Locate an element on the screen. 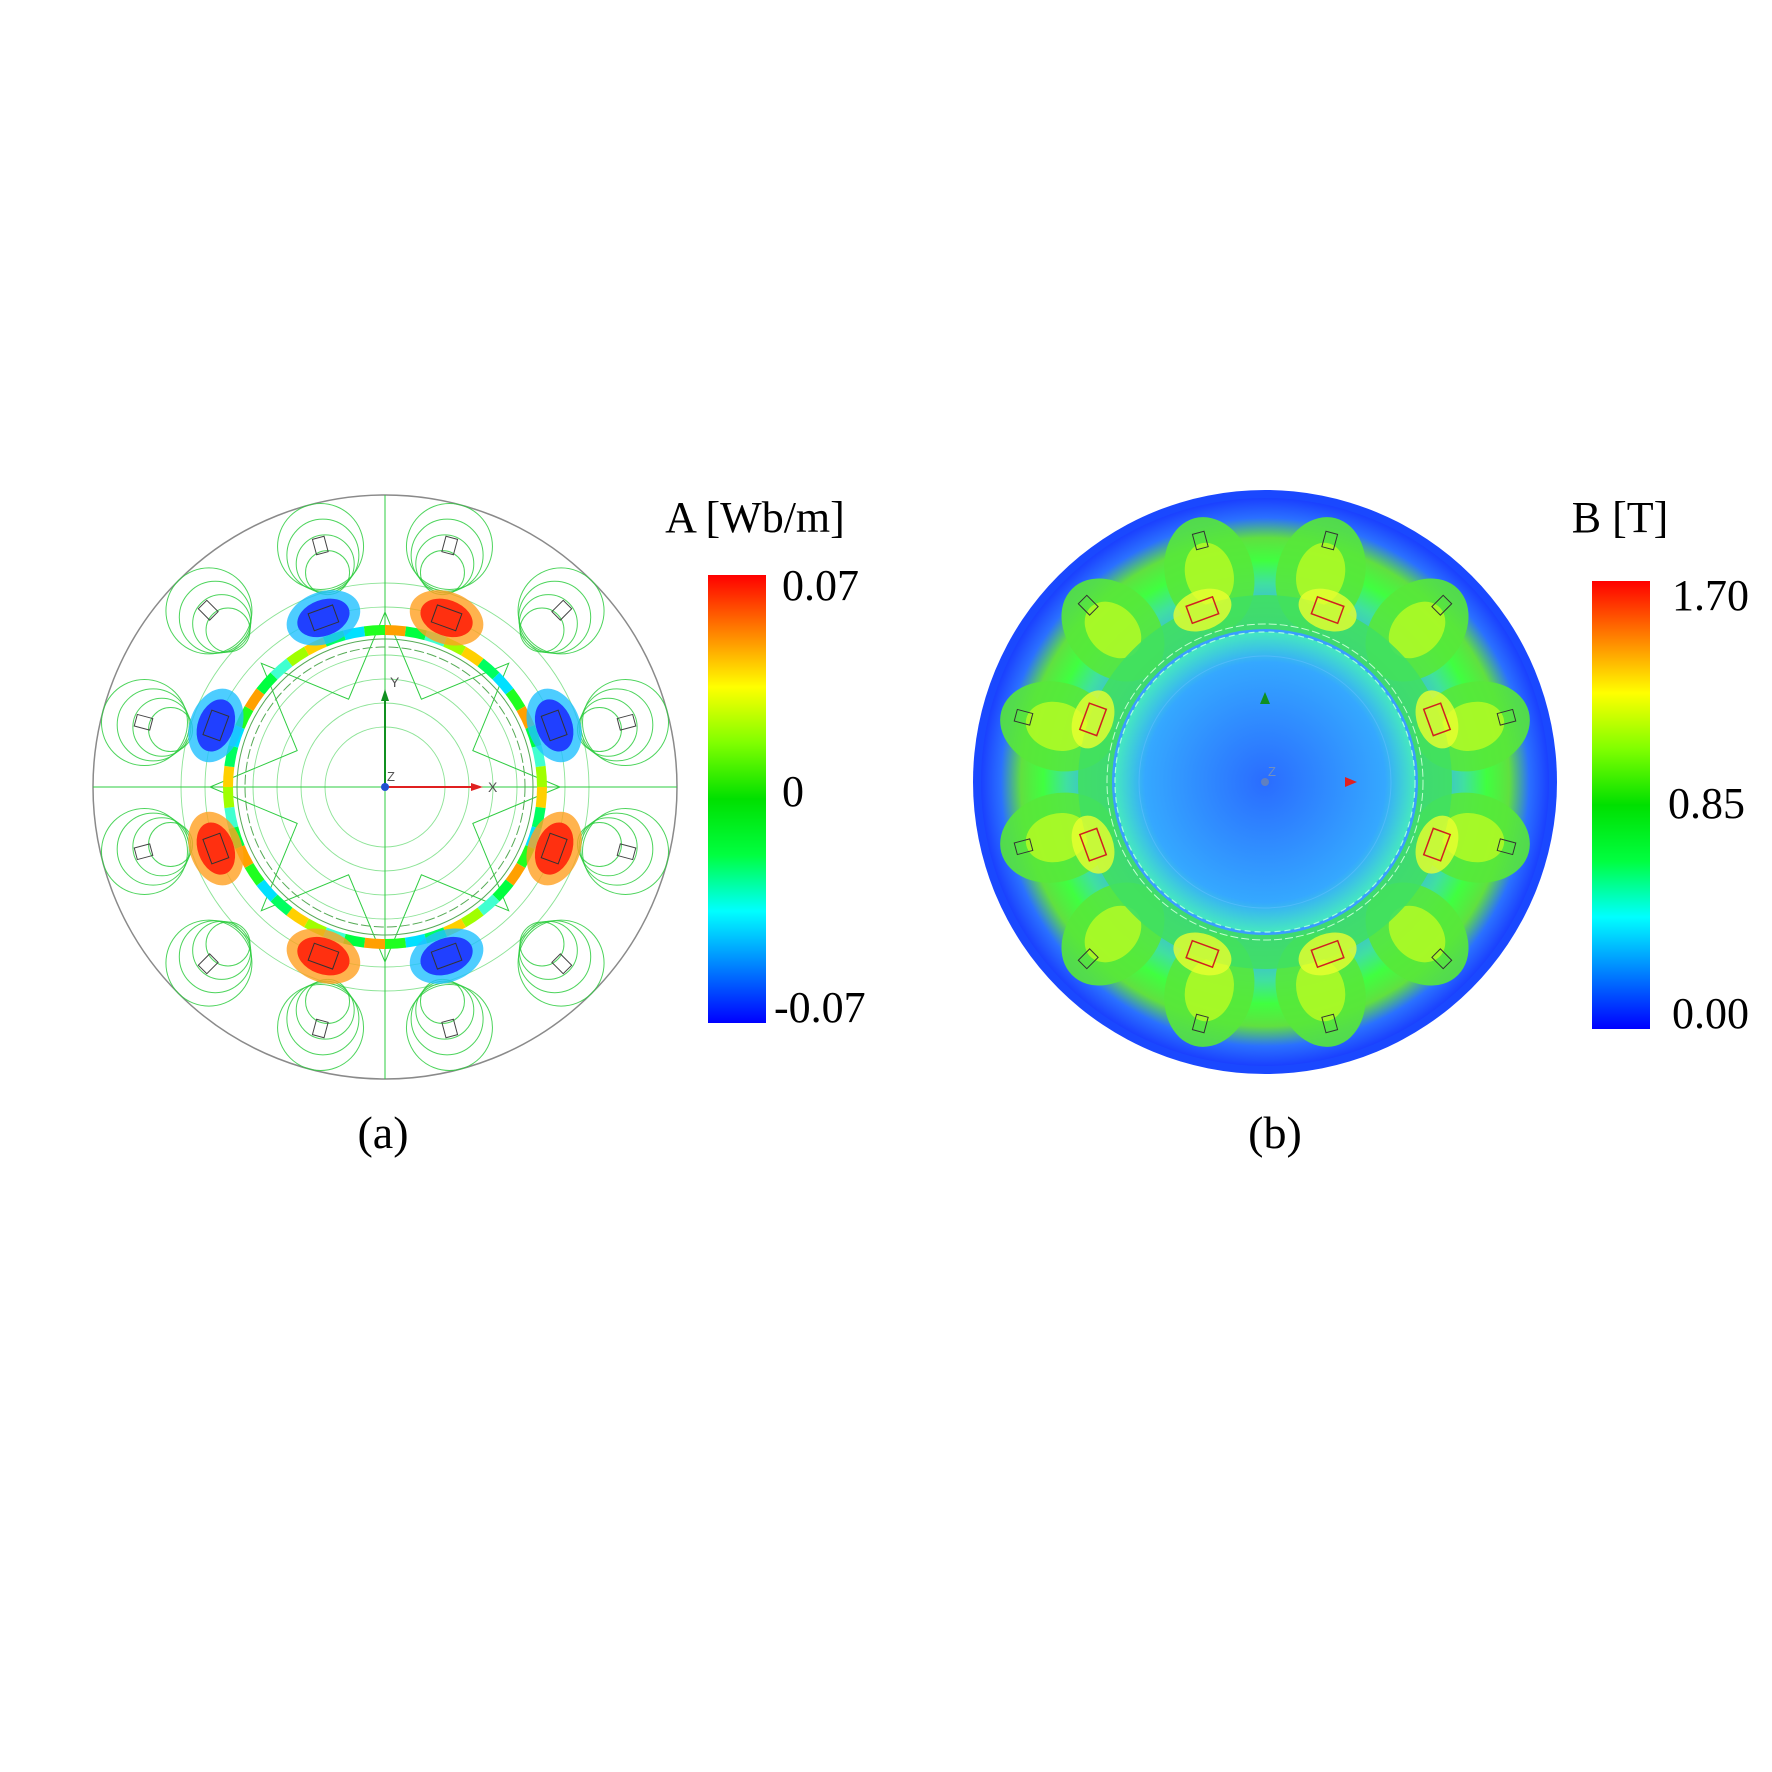 The width and height of the screenshot is (1772, 1772). panel-a-contour-plot: X Y Z is located at coordinates (385, 787).